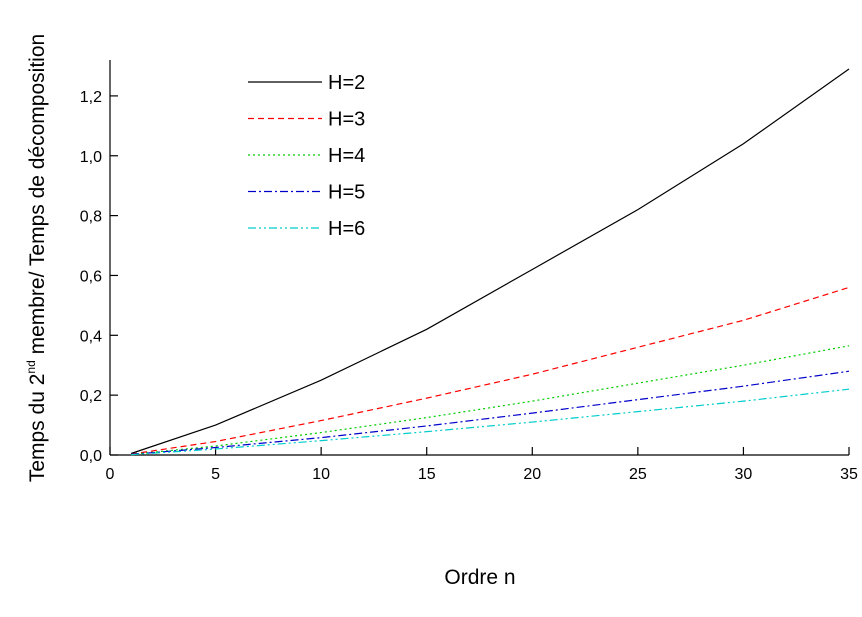 Image resolution: width=862 pixels, height=617 pixels. What do you see at coordinates (37, 197) in the screenshot?
I see `y-label-rest: membre/ Temps de décomposition` at bounding box center [37, 197].